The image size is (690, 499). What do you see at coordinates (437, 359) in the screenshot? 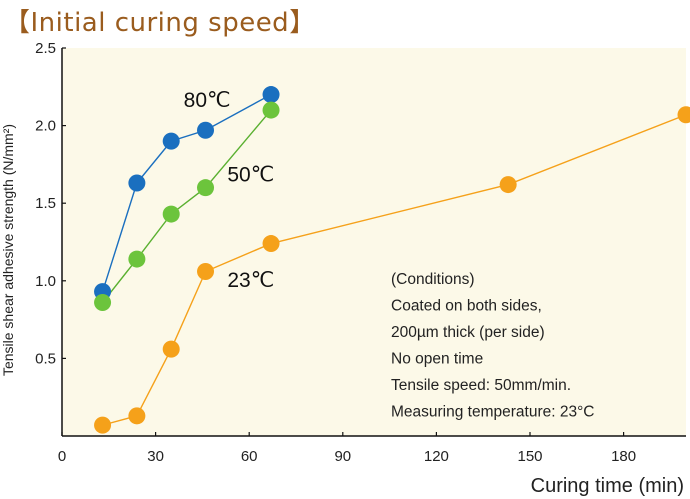
I see `condition-line: No open time` at bounding box center [437, 359].